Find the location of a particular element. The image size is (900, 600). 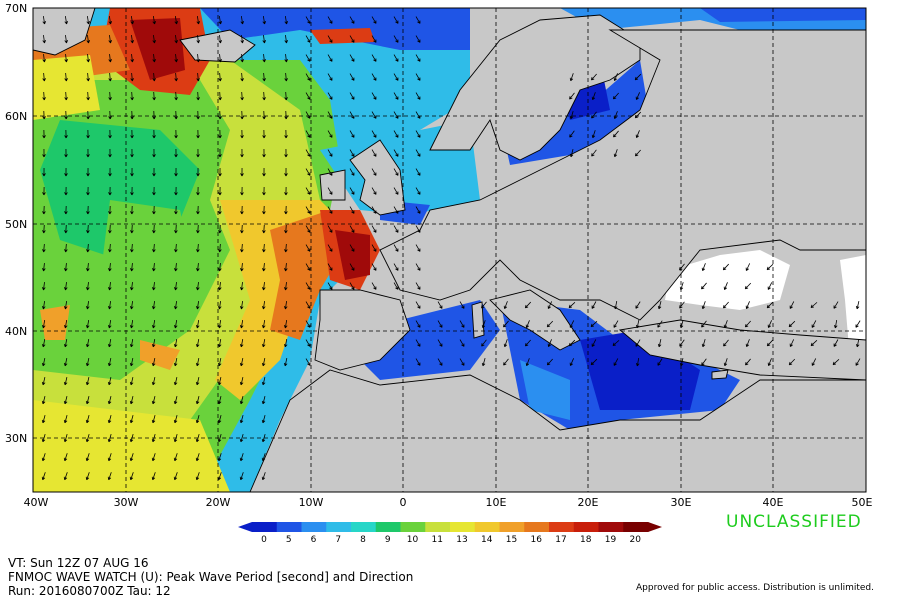

lon-label: 40W is located at coordinates (36, 502).